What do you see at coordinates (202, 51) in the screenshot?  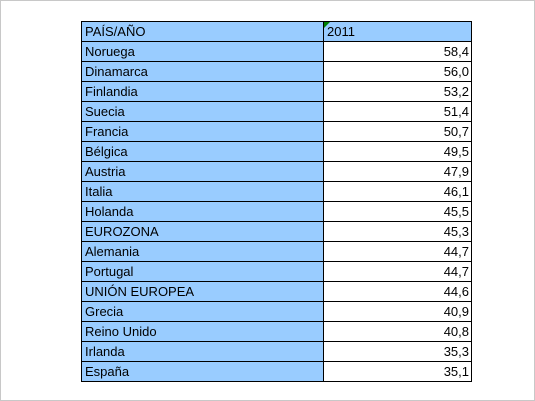 I see `country-cell: Noruega` at bounding box center [202, 51].